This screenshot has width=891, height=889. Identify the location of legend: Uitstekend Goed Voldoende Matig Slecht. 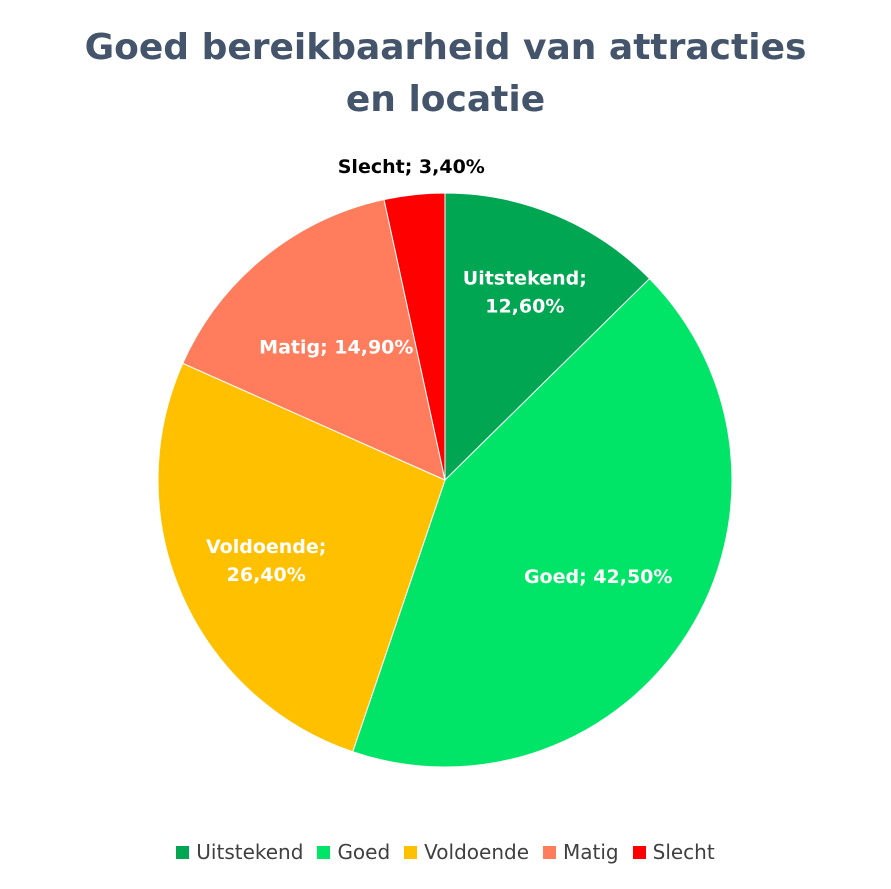
(445, 852).